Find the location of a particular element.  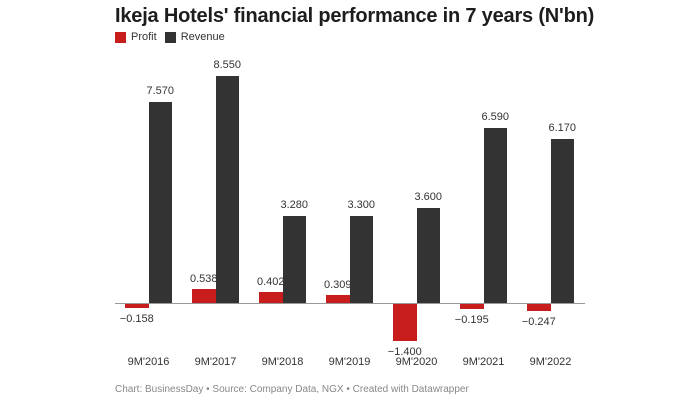

profit-value-label: −0.158 is located at coordinates (136, 319).